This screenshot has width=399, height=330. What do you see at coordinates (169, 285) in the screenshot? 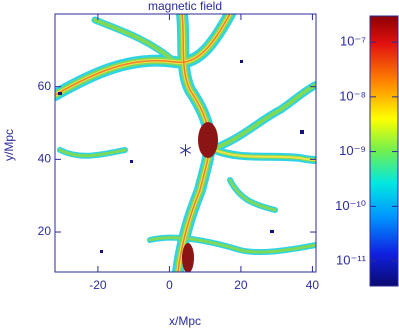
I see `x-tick-label: 0` at bounding box center [169, 285].